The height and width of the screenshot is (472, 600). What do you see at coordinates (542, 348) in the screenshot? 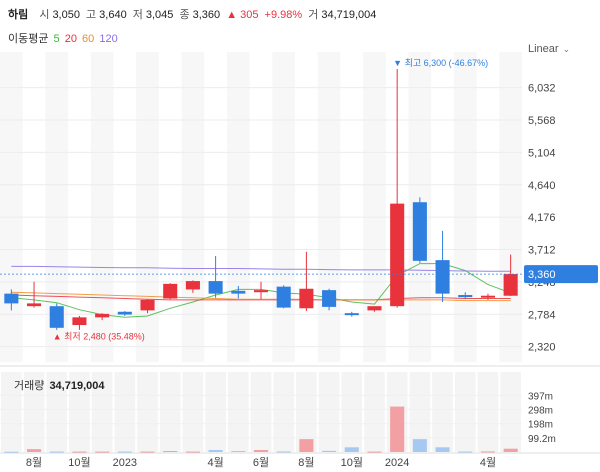
I see `price-tick-label: 2,320` at bounding box center [542, 348].